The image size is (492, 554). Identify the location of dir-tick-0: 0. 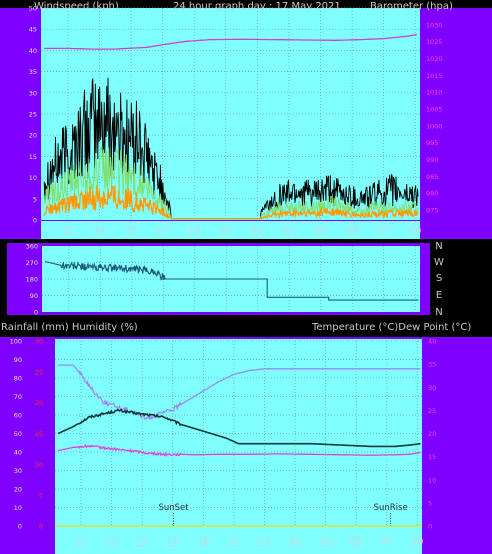
(36, 313).